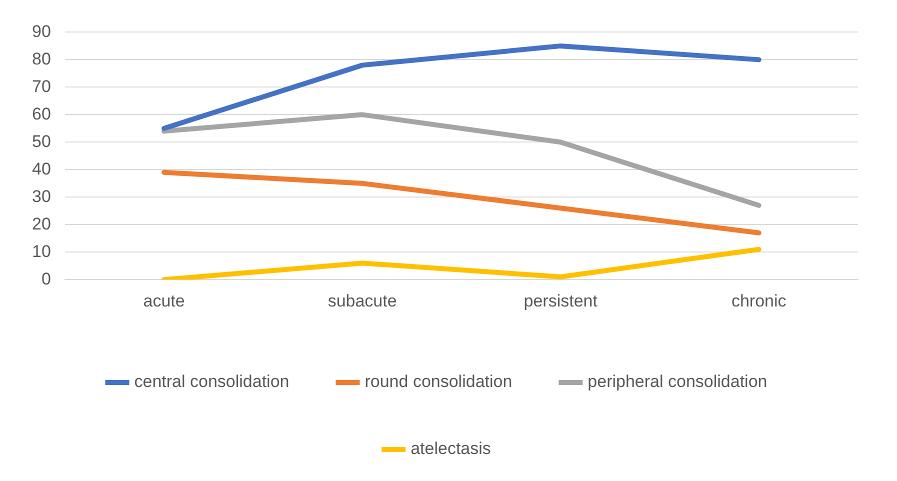 This screenshot has height=481, width=897. I want to click on y-tick-label: 60, so click(41, 114).